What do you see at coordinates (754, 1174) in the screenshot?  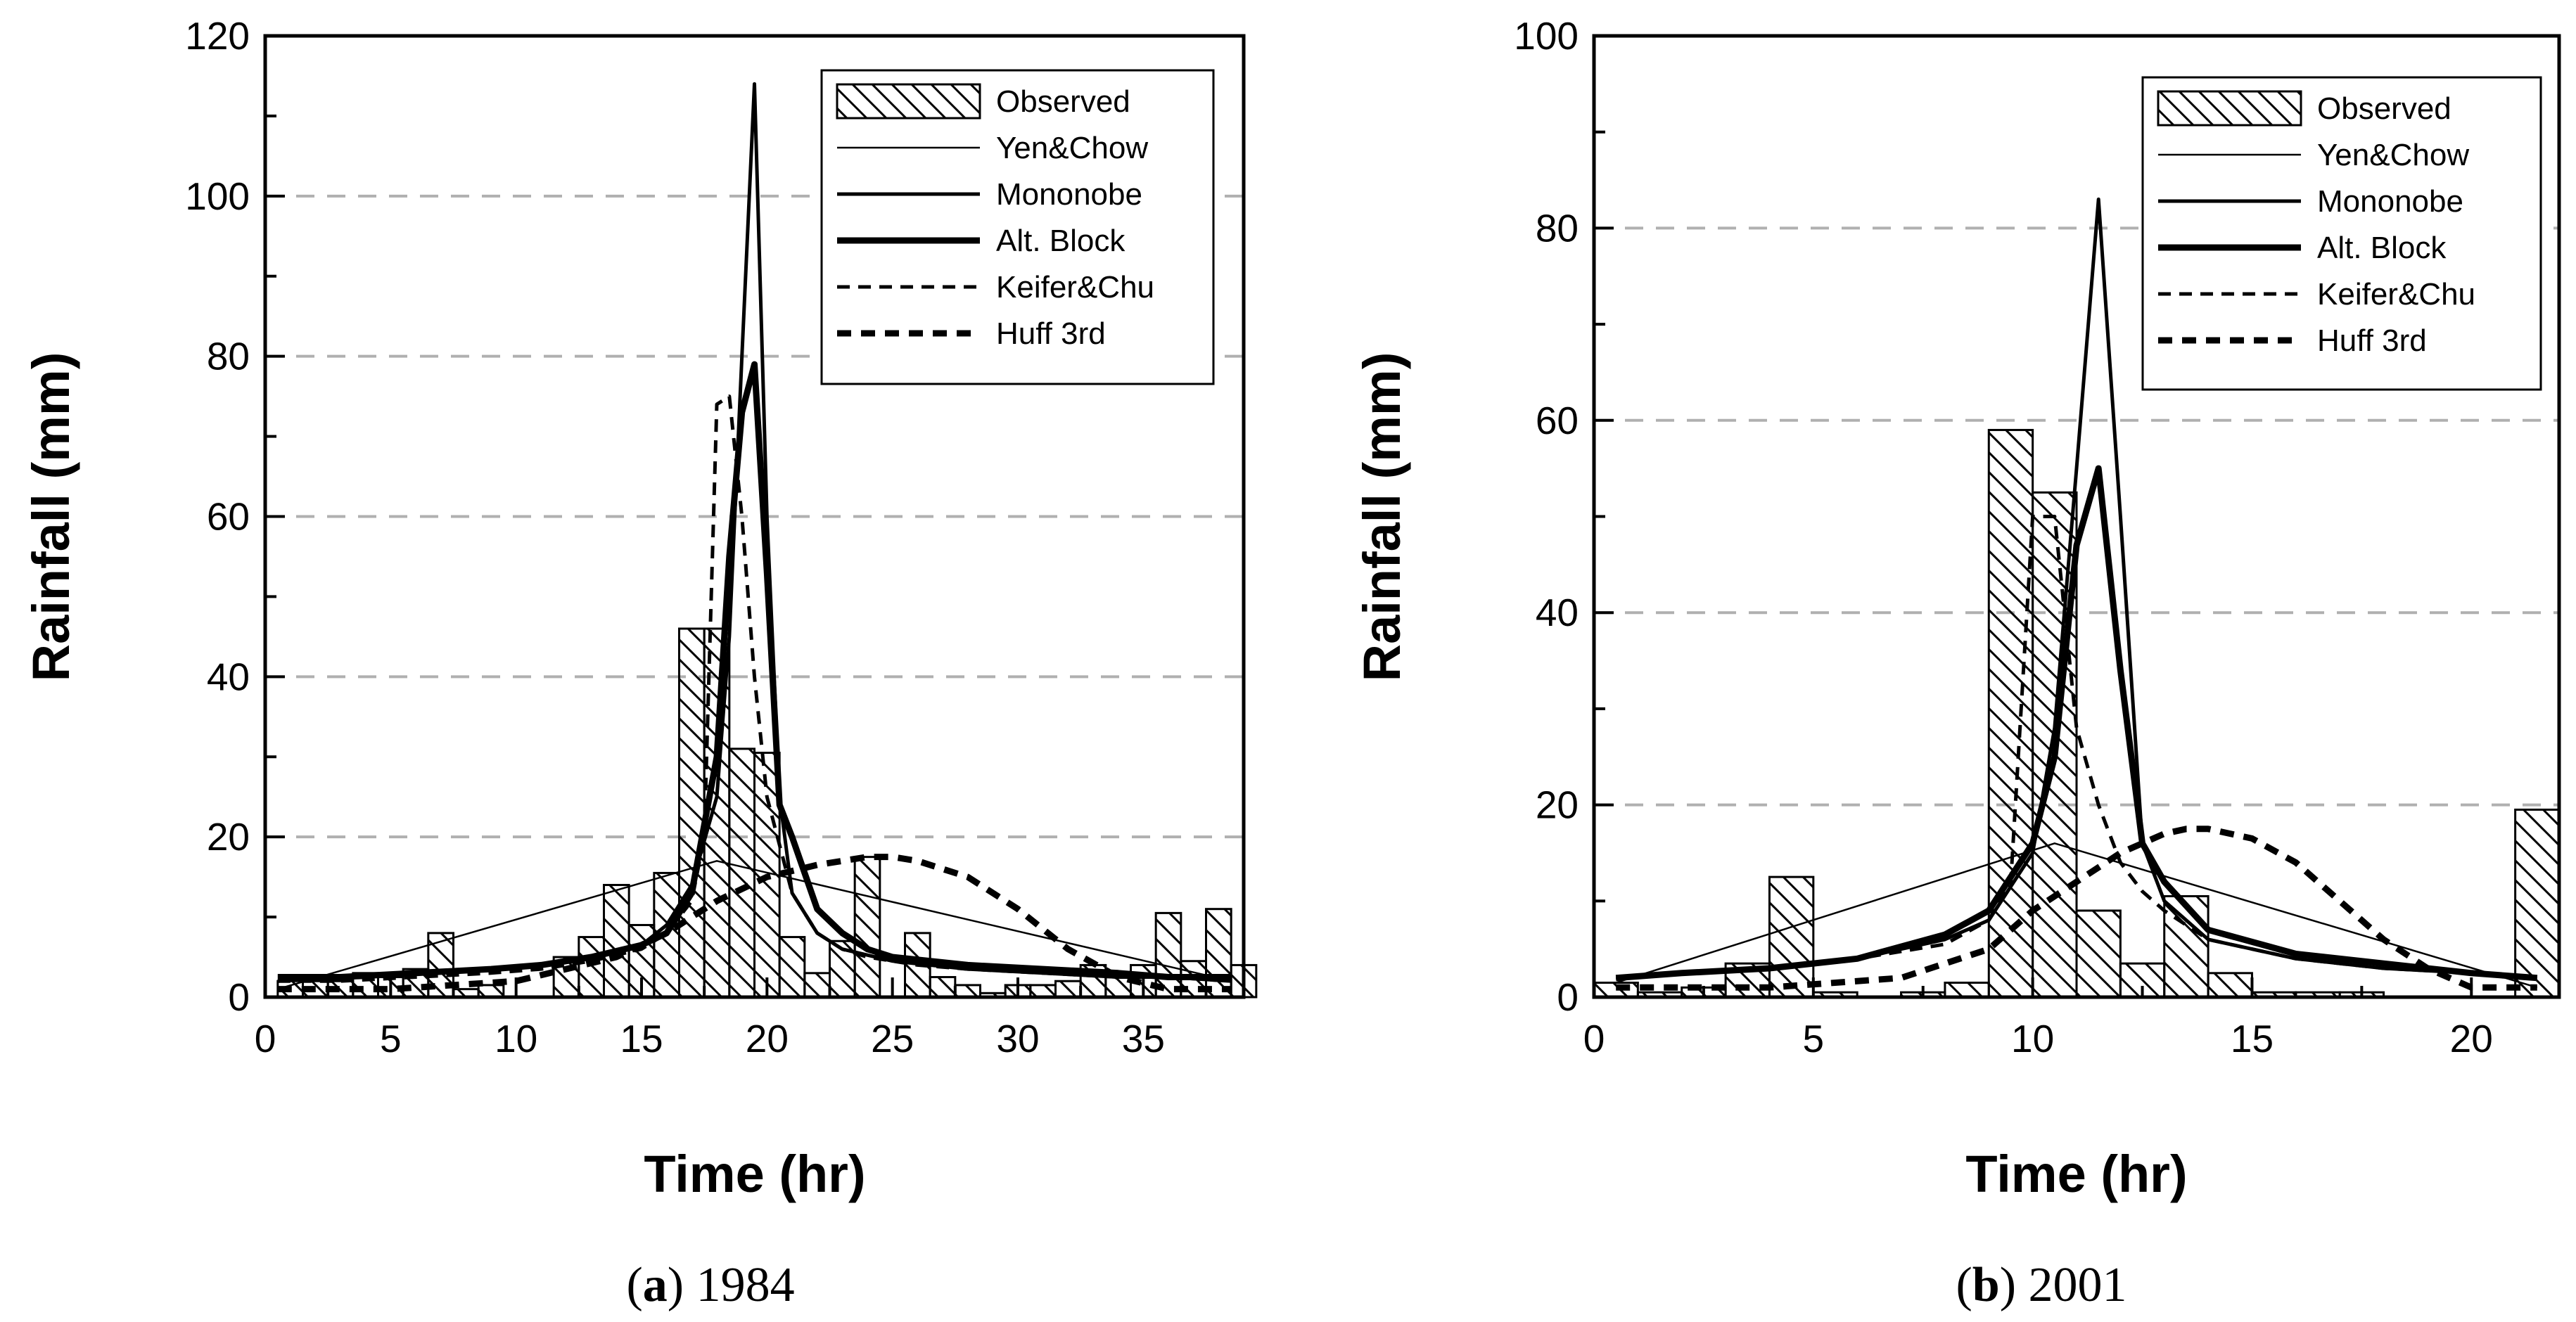 I see `panel-a-xlabel: Time (hr)` at bounding box center [754, 1174].